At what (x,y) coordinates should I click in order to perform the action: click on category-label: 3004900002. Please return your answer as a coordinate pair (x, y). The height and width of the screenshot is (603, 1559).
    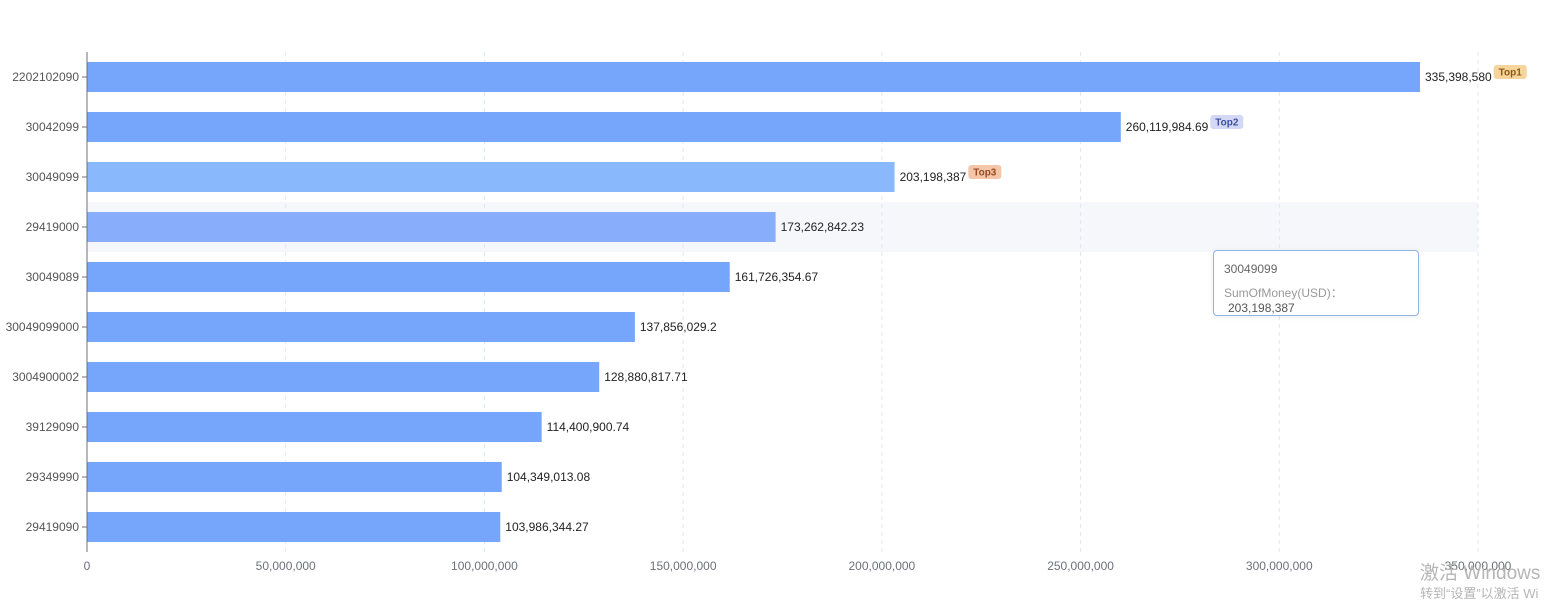
    Looking at the image, I should click on (45, 377).